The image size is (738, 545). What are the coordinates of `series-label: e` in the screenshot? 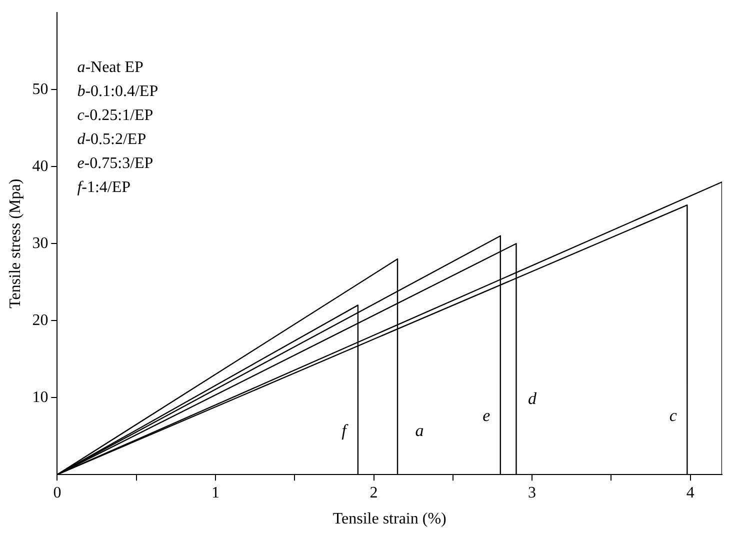 It's located at (486, 416).